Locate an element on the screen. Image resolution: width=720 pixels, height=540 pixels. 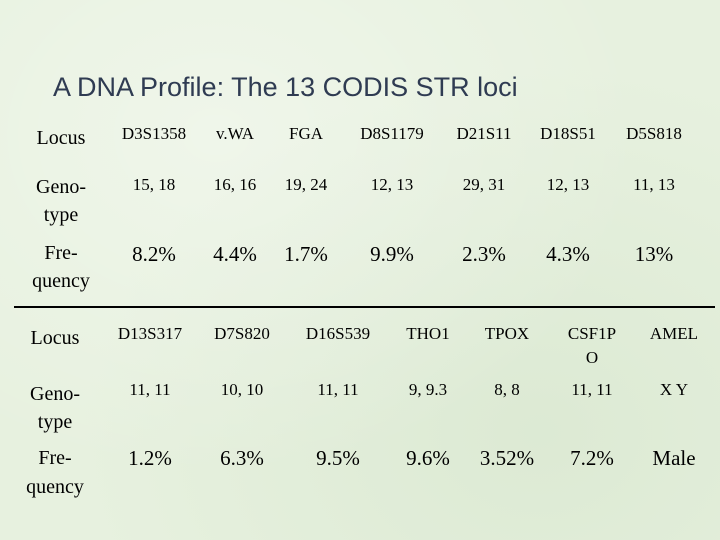
frequency-cell: 9.6% is located at coordinates (428, 458).